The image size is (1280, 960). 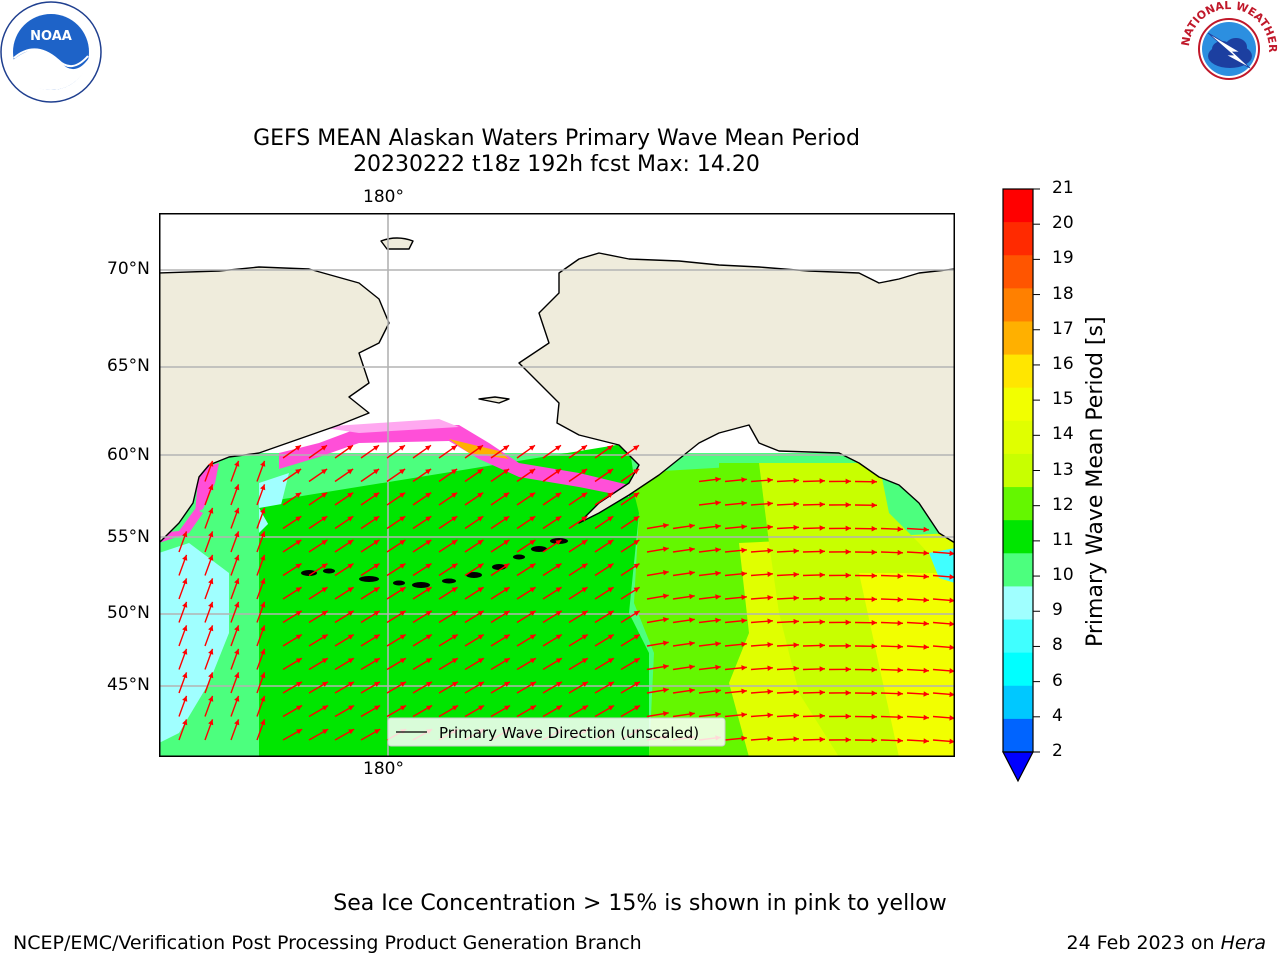 I want to click on colorbar-tick-label: 16, so click(x=1063, y=363).